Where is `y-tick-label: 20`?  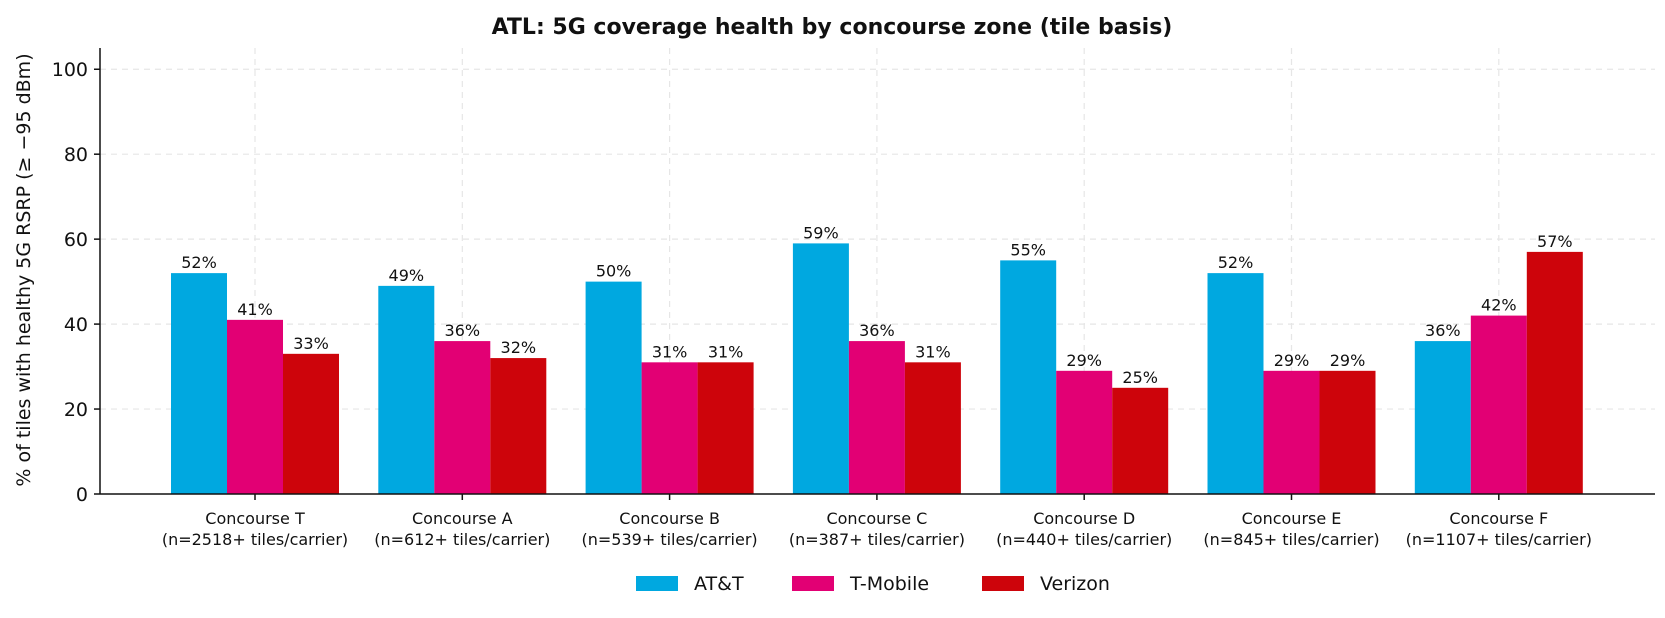 y-tick-label: 20 is located at coordinates (76, 410).